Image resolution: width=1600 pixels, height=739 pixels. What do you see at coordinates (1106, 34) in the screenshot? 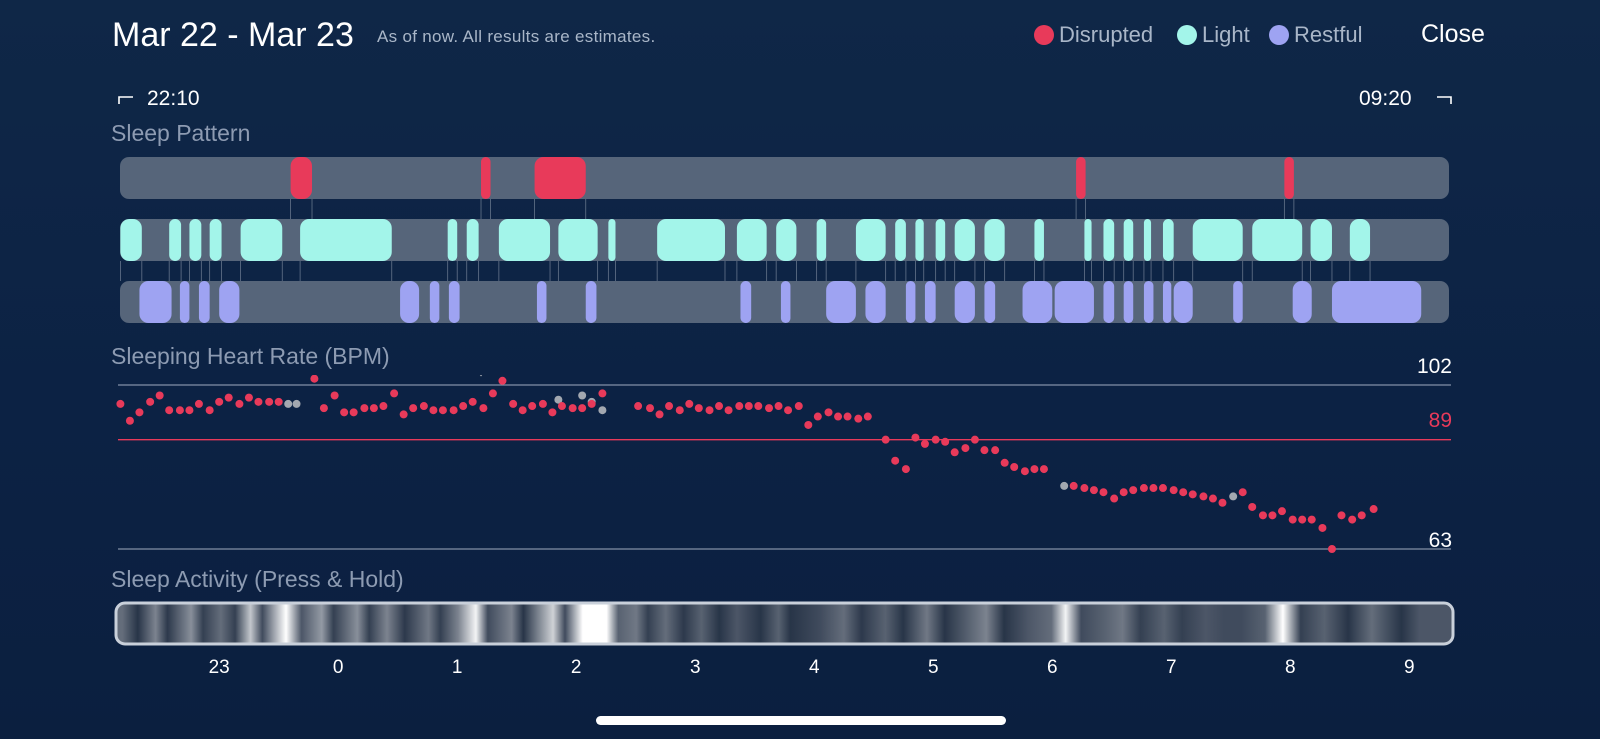
I see `legend-disrupted-label: Disrupted` at bounding box center [1106, 34].